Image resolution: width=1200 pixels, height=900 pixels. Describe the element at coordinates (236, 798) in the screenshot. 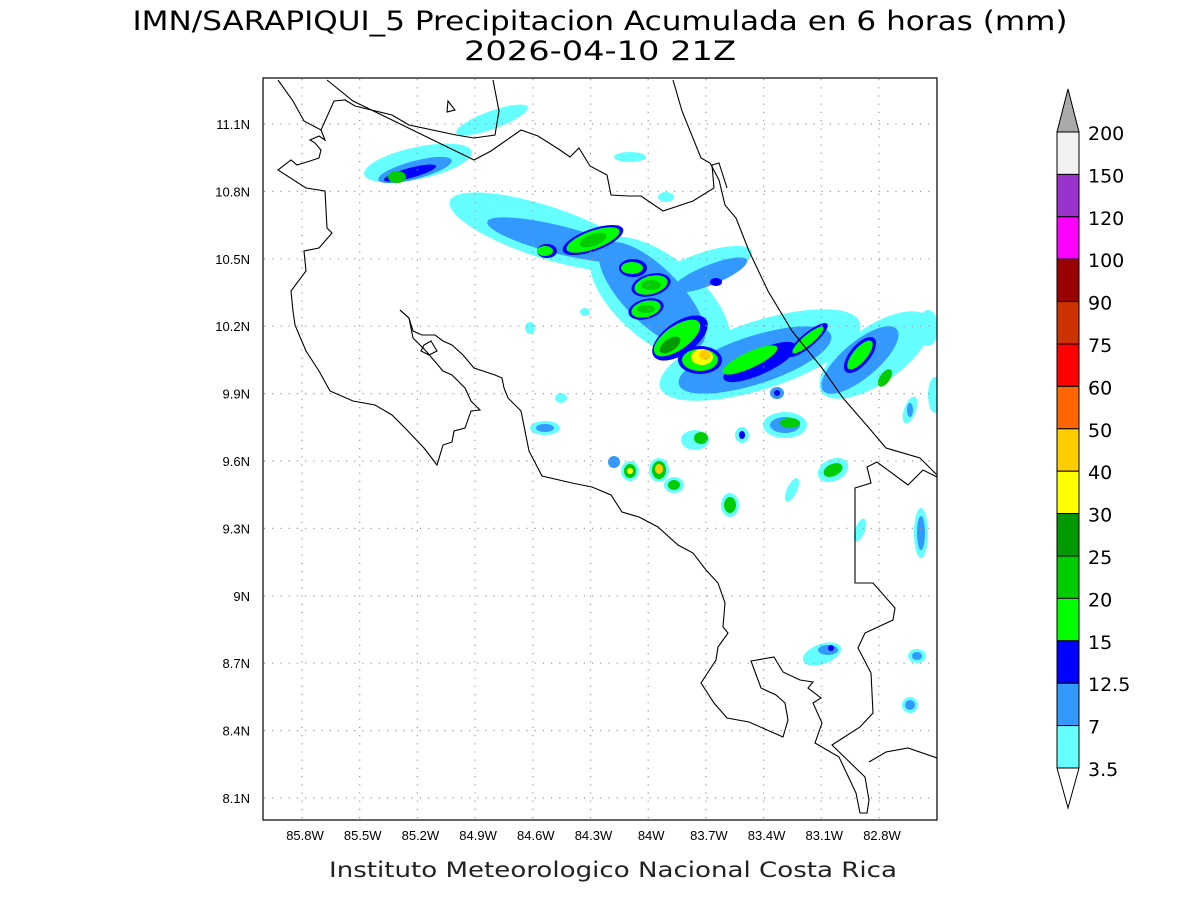

I see `lat-tick-label: 8.1N` at that location.